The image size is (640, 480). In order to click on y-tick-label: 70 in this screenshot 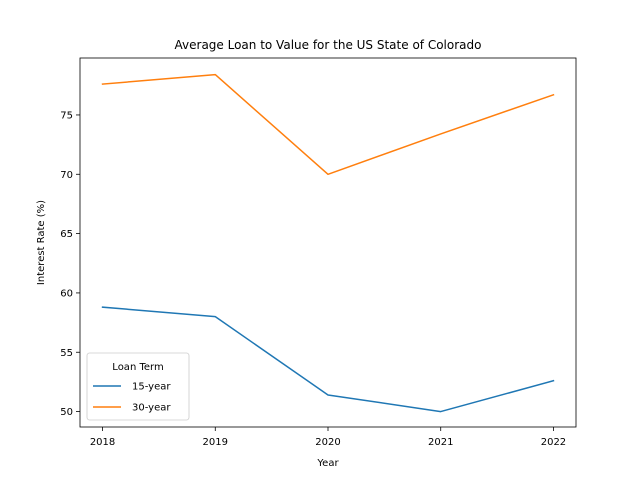, I will do `click(66, 175)`.